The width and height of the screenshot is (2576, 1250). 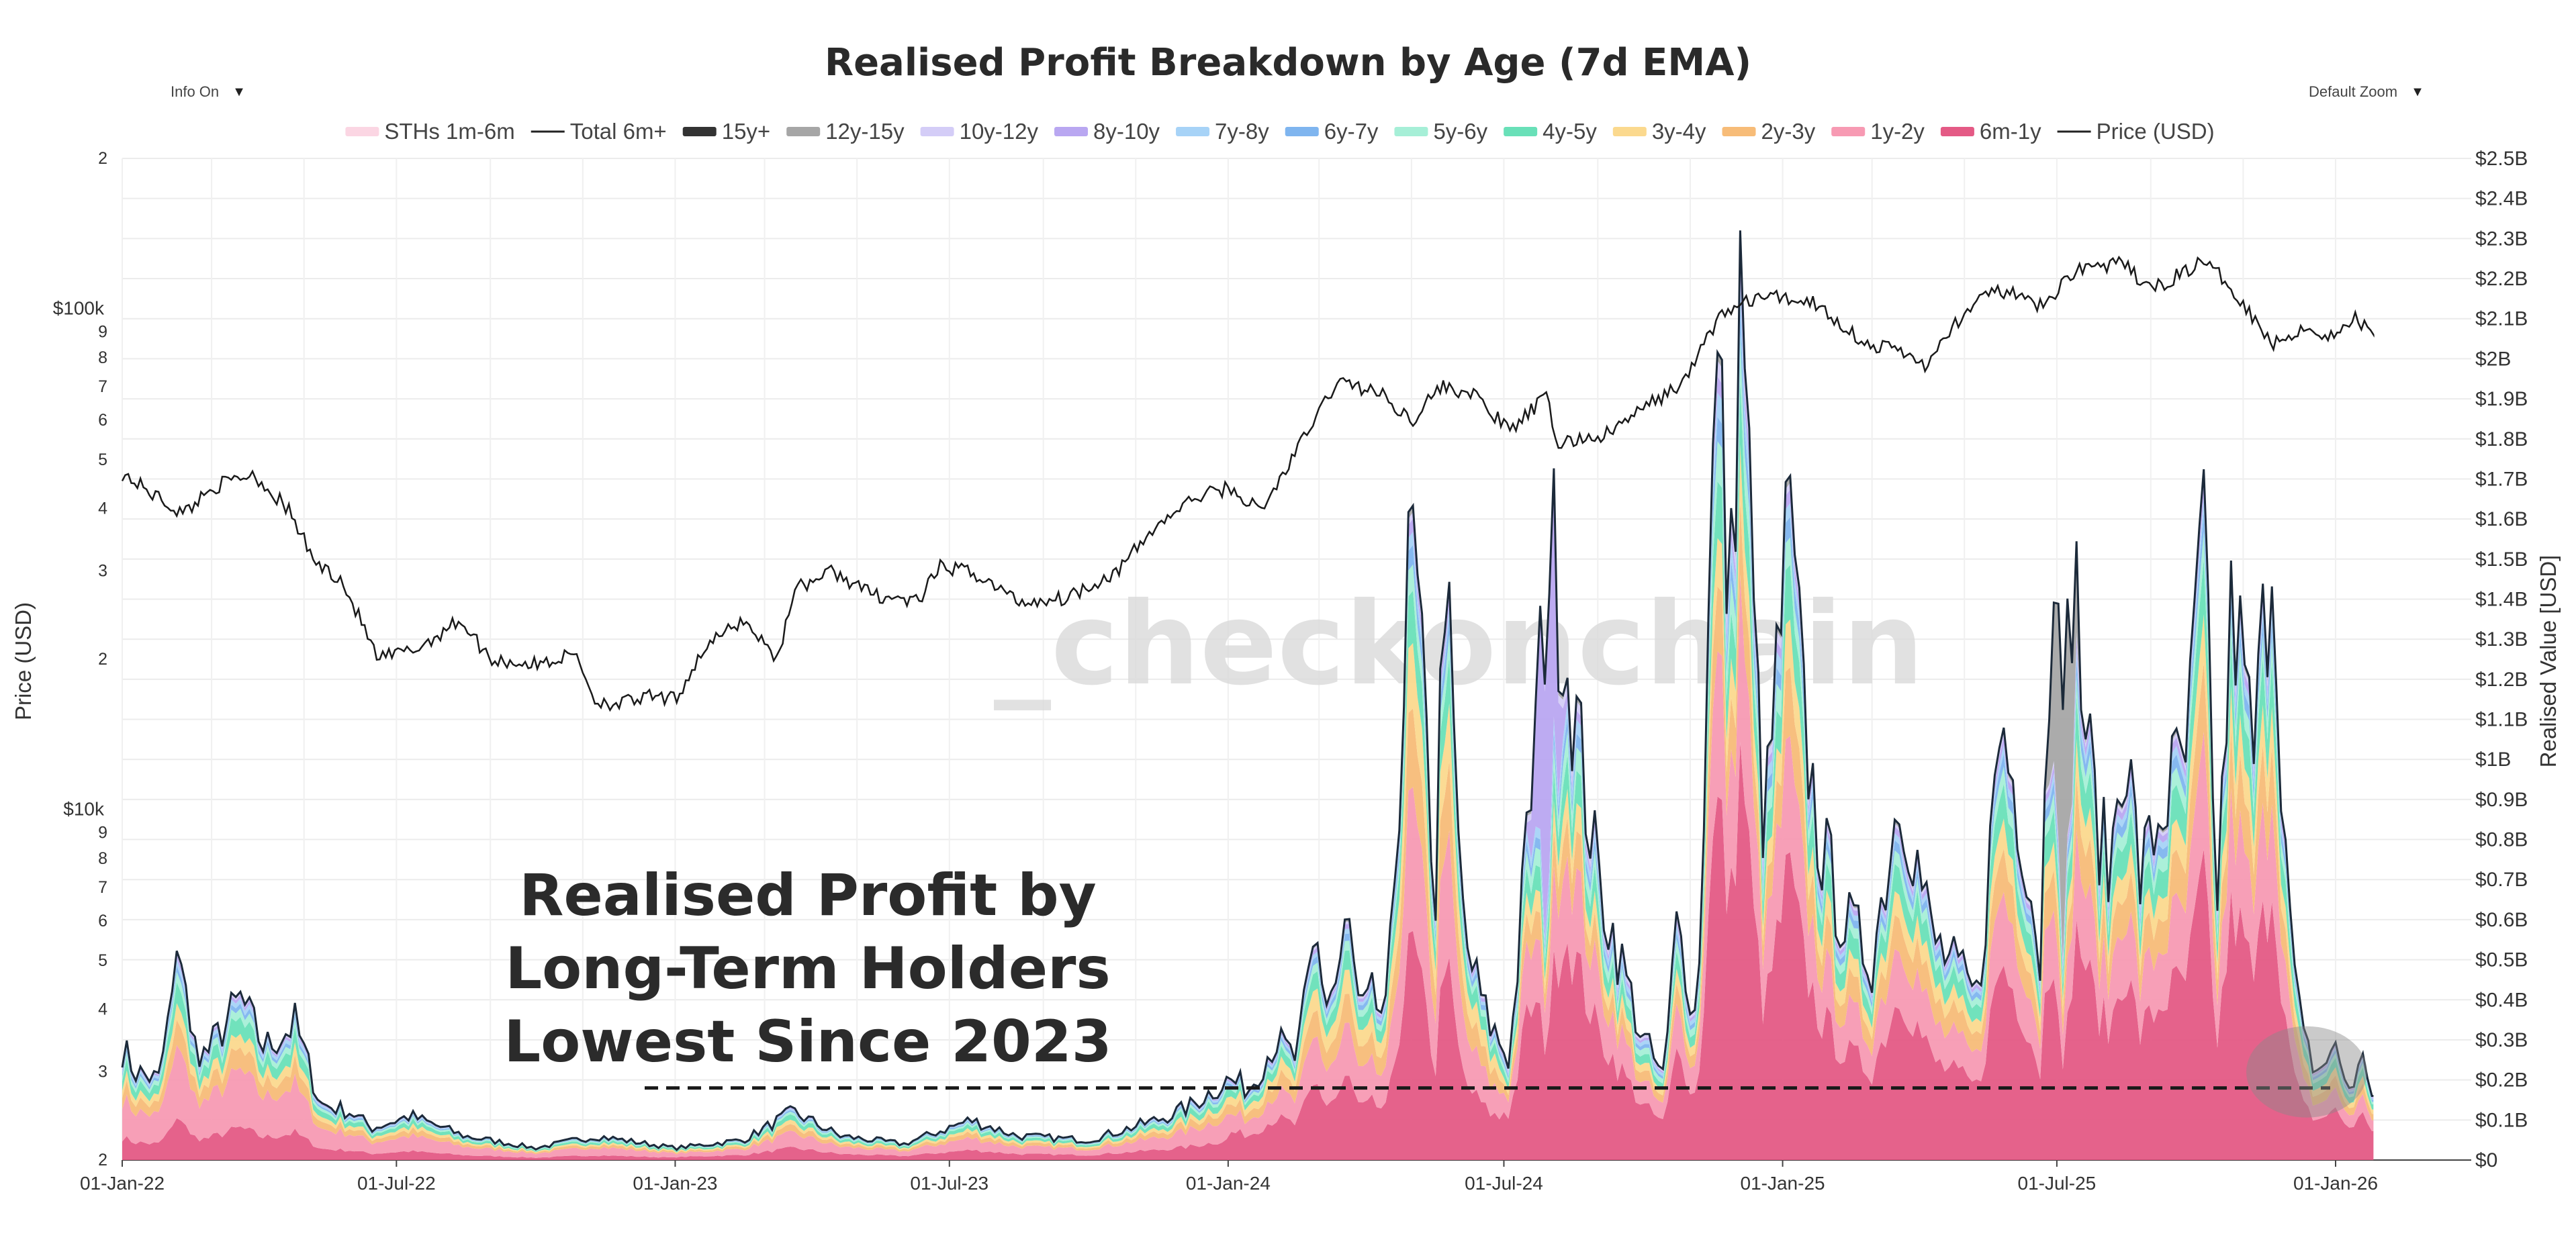 I want to click on y-right-tick-label: $2B, so click(x=2493, y=359).